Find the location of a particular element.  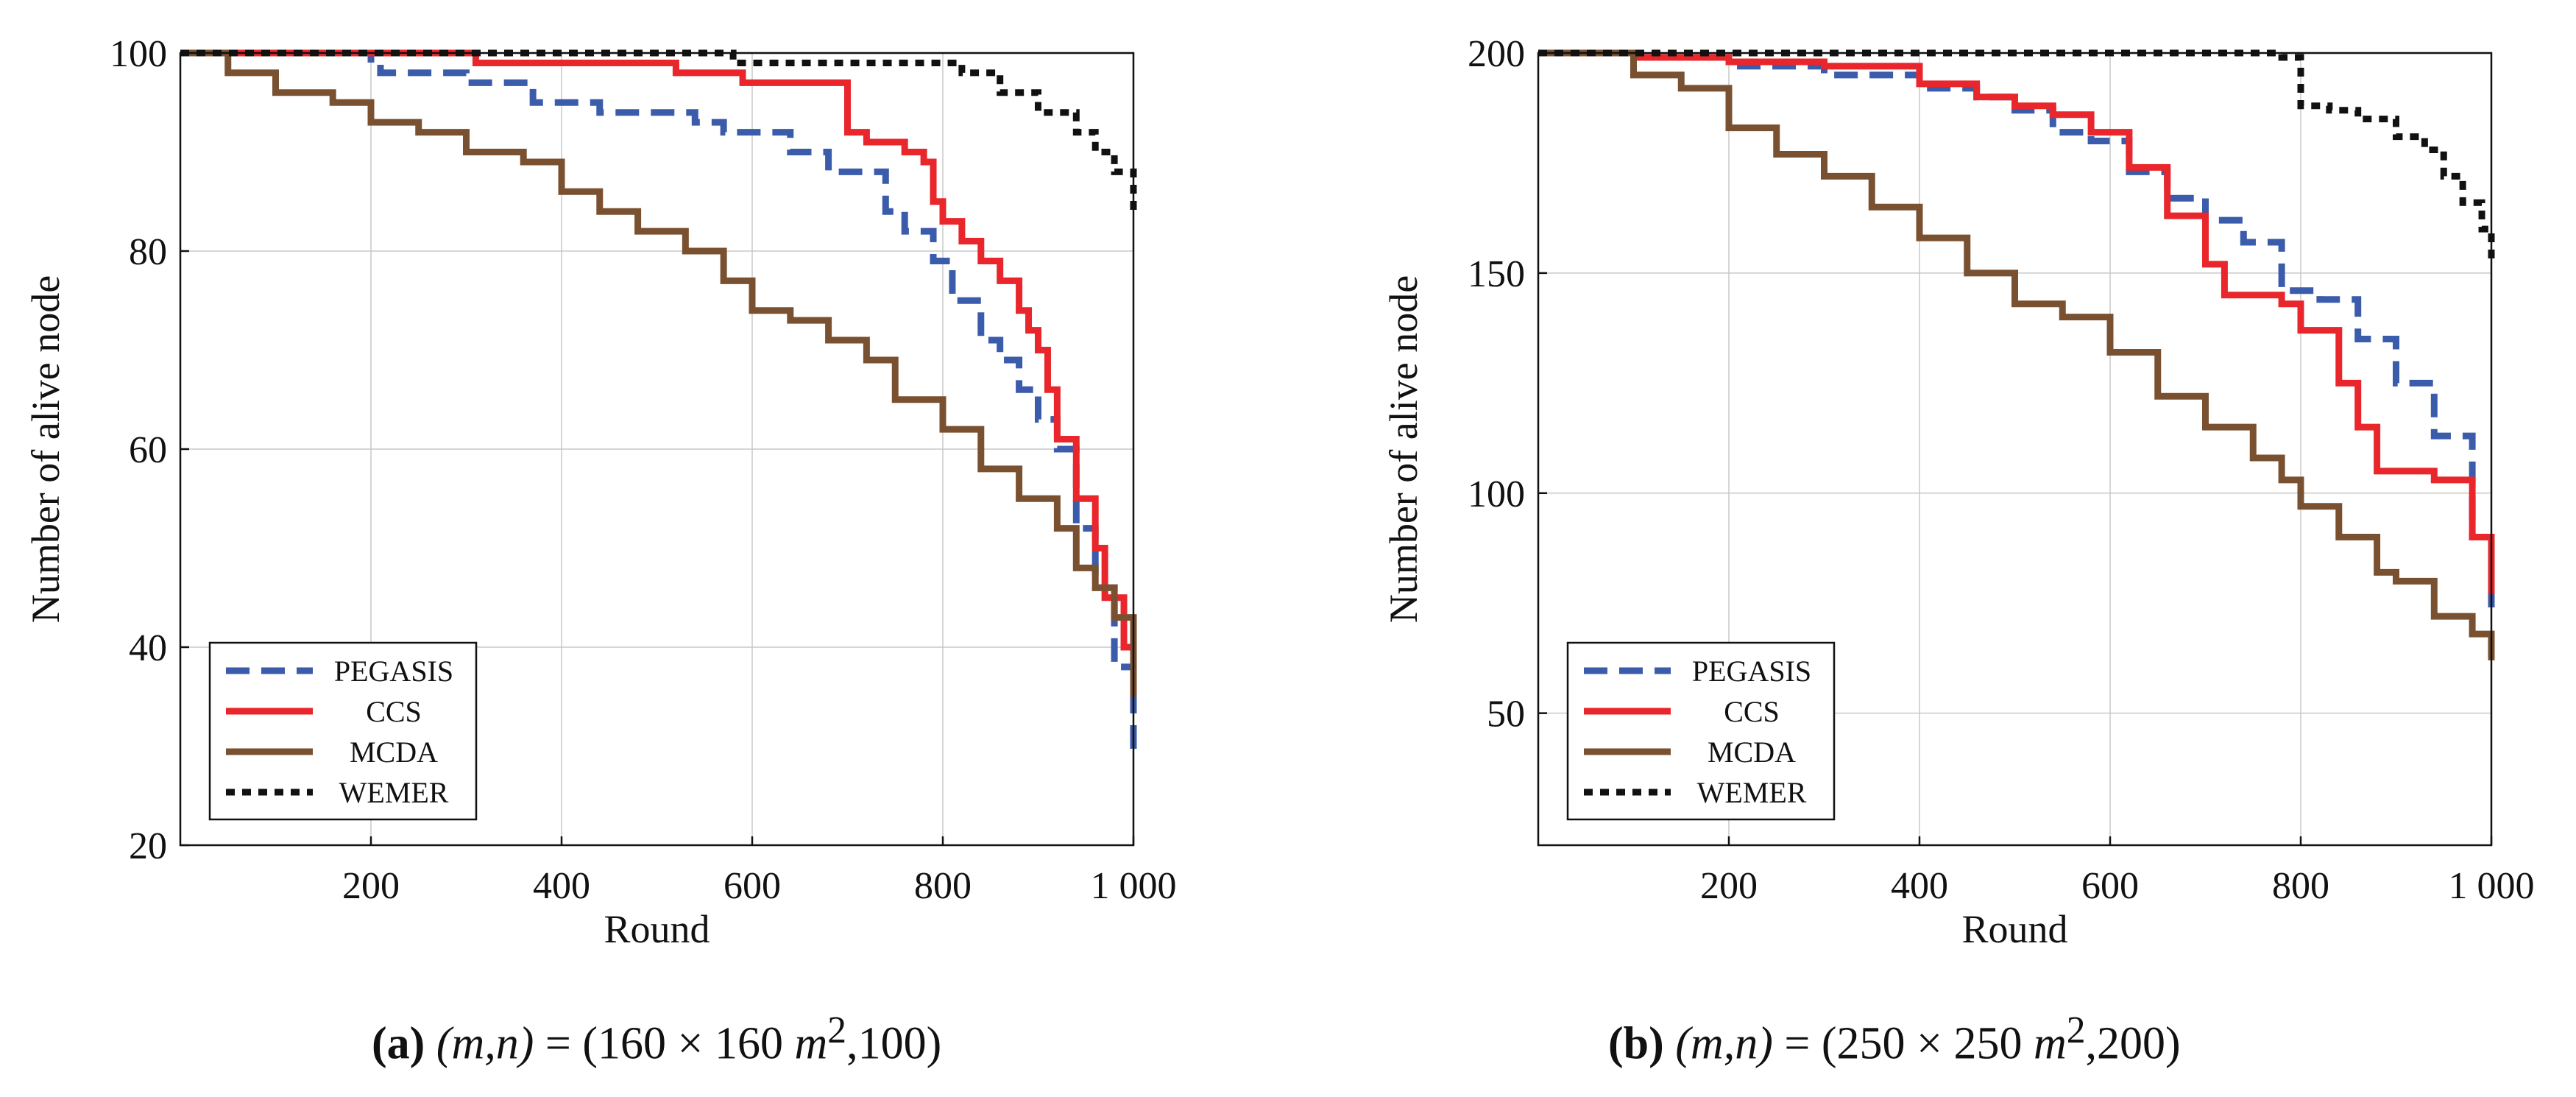

y-tick-label-1: 40 is located at coordinates (148, 648).